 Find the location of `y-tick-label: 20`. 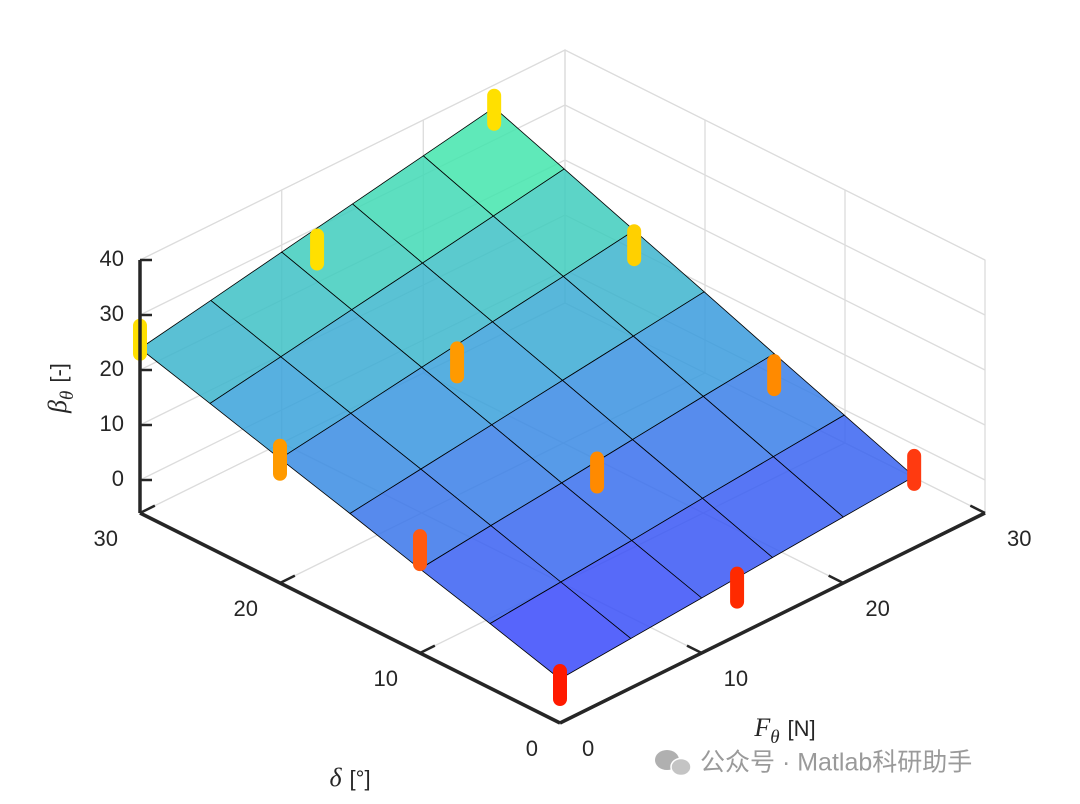

y-tick-label: 20 is located at coordinates (877, 608).